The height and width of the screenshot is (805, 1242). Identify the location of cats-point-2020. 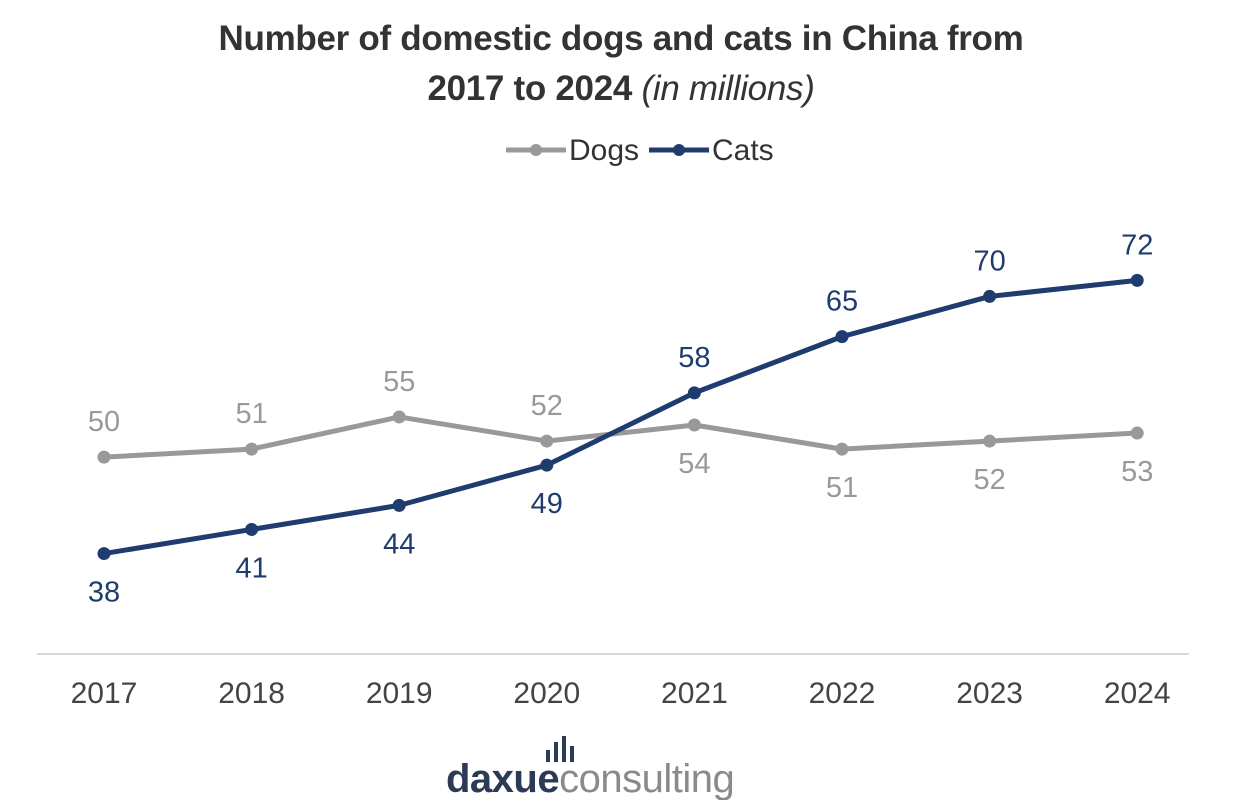
(547, 465).